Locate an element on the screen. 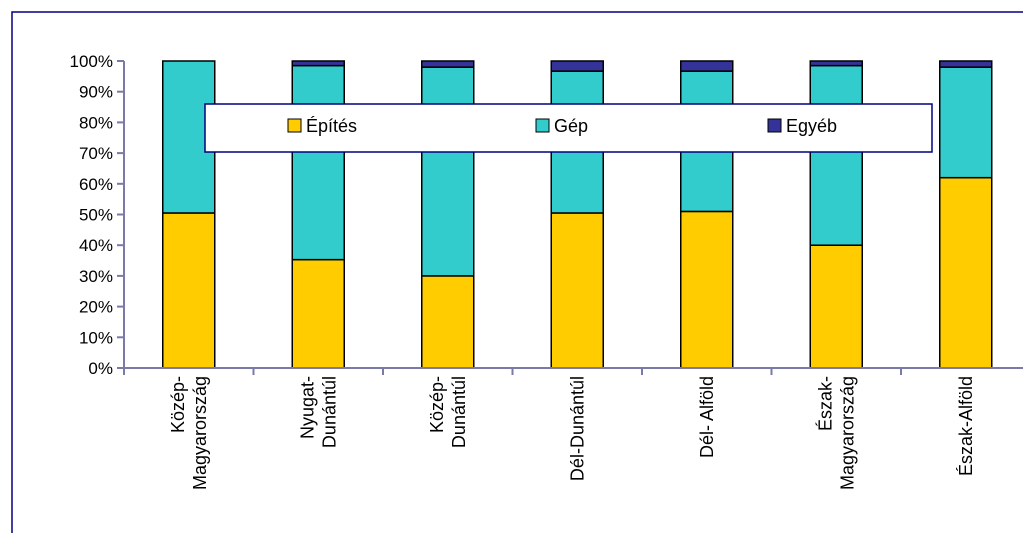  y-tick-label: 20% is located at coordinates (96, 307).